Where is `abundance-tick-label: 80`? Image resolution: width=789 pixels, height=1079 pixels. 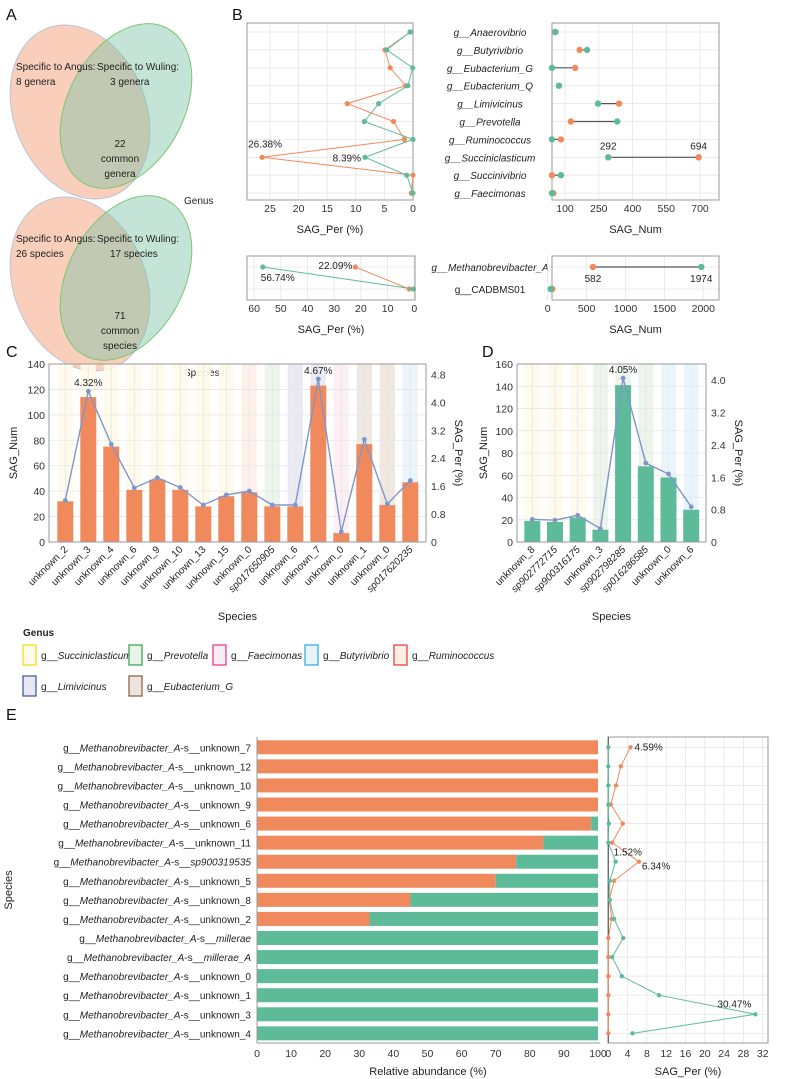
abundance-tick-label: 80 is located at coordinates (530, 1054).